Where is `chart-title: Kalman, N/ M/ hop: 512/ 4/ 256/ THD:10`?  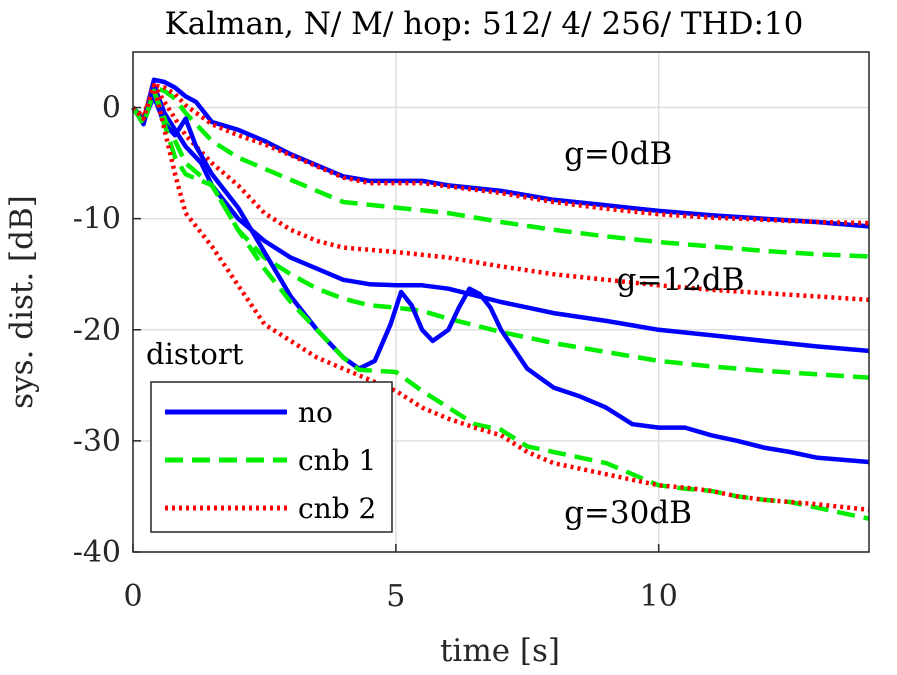 chart-title: Kalman, N/ M/ hop: 512/ 4/ 256/ THD:10 is located at coordinates (484, 24).